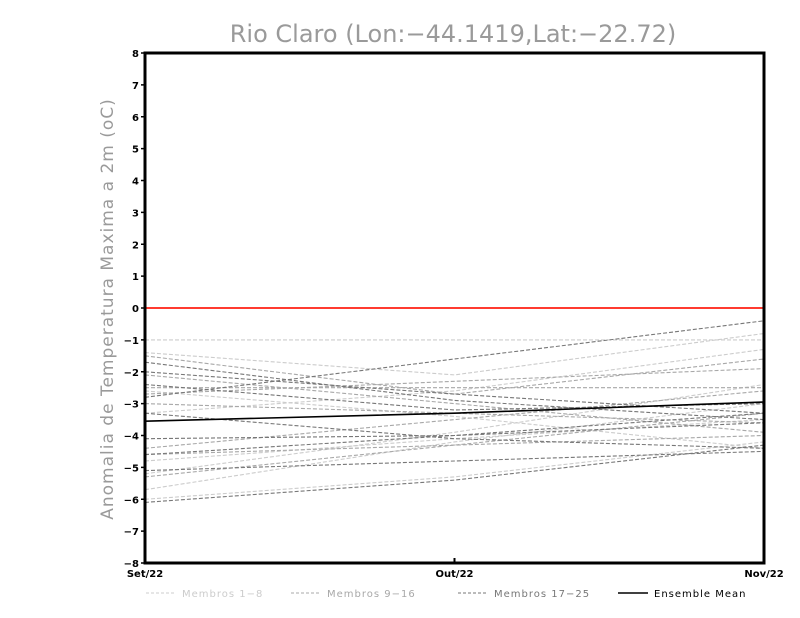  I want to click on y-tick-label: −4, so click(131, 437).